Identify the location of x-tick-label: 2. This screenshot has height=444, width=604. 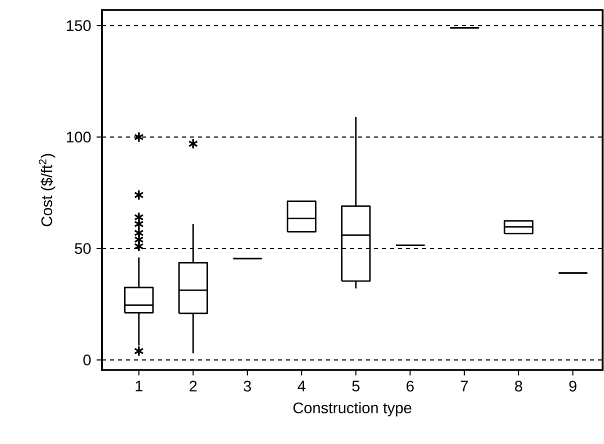
(193, 386).